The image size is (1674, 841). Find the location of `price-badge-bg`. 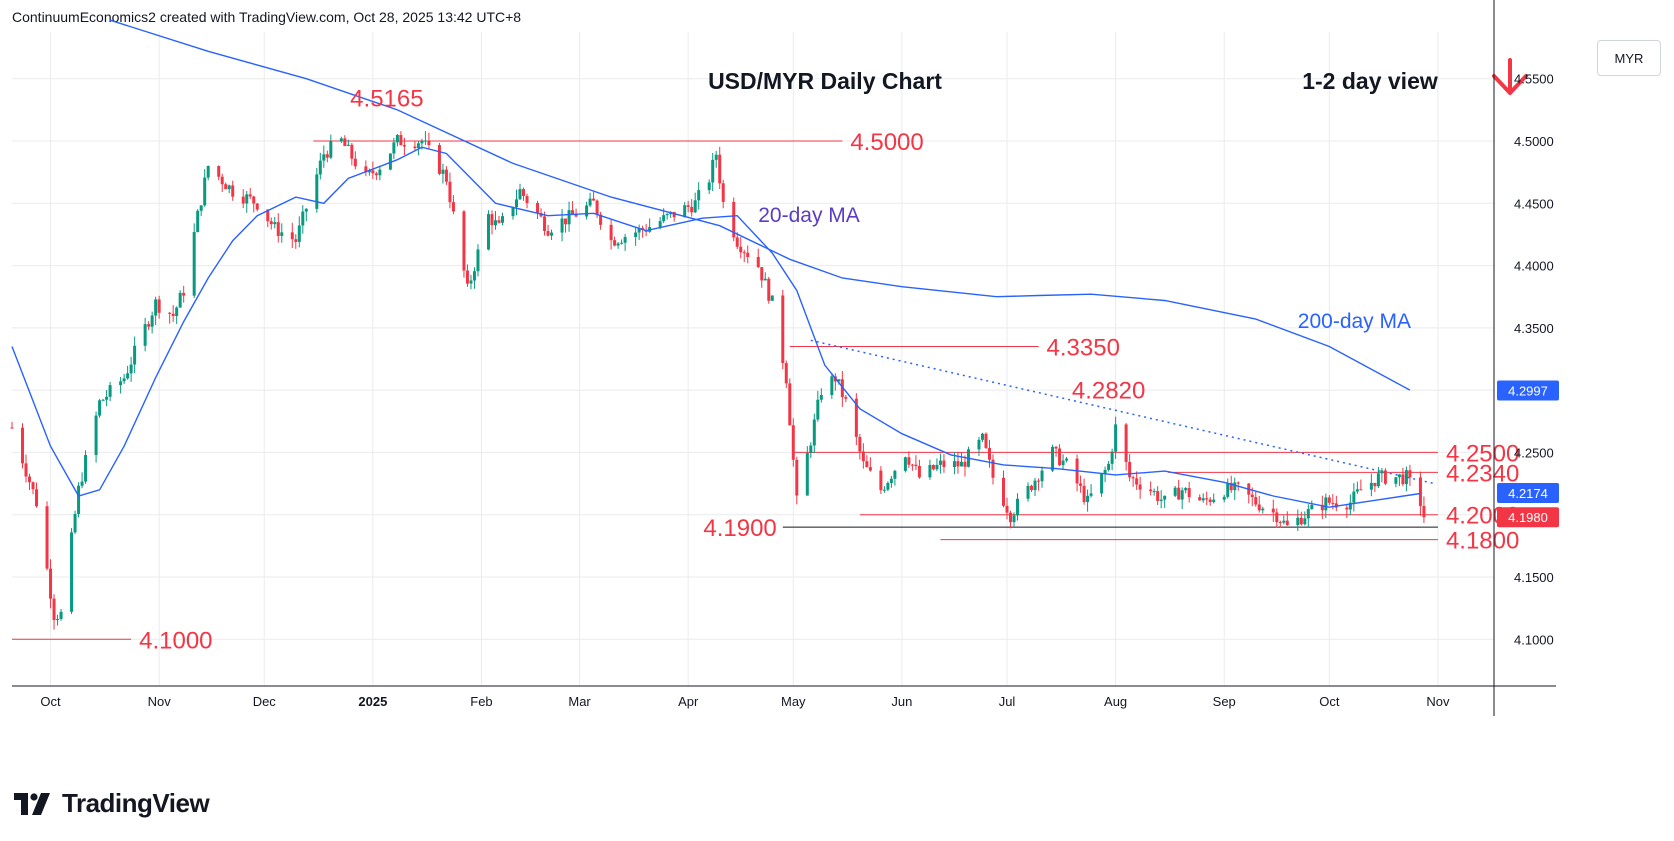

price-badge-bg is located at coordinates (1528, 493).